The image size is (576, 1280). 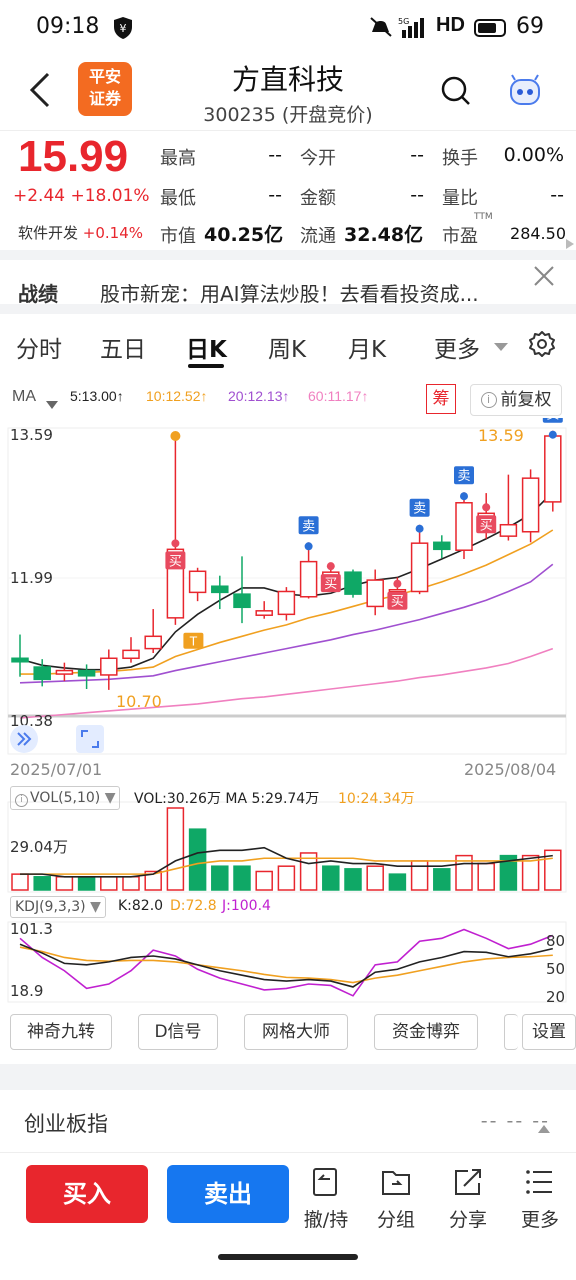 I want to click on news-tag: 战绩, so click(x=38, y=294).